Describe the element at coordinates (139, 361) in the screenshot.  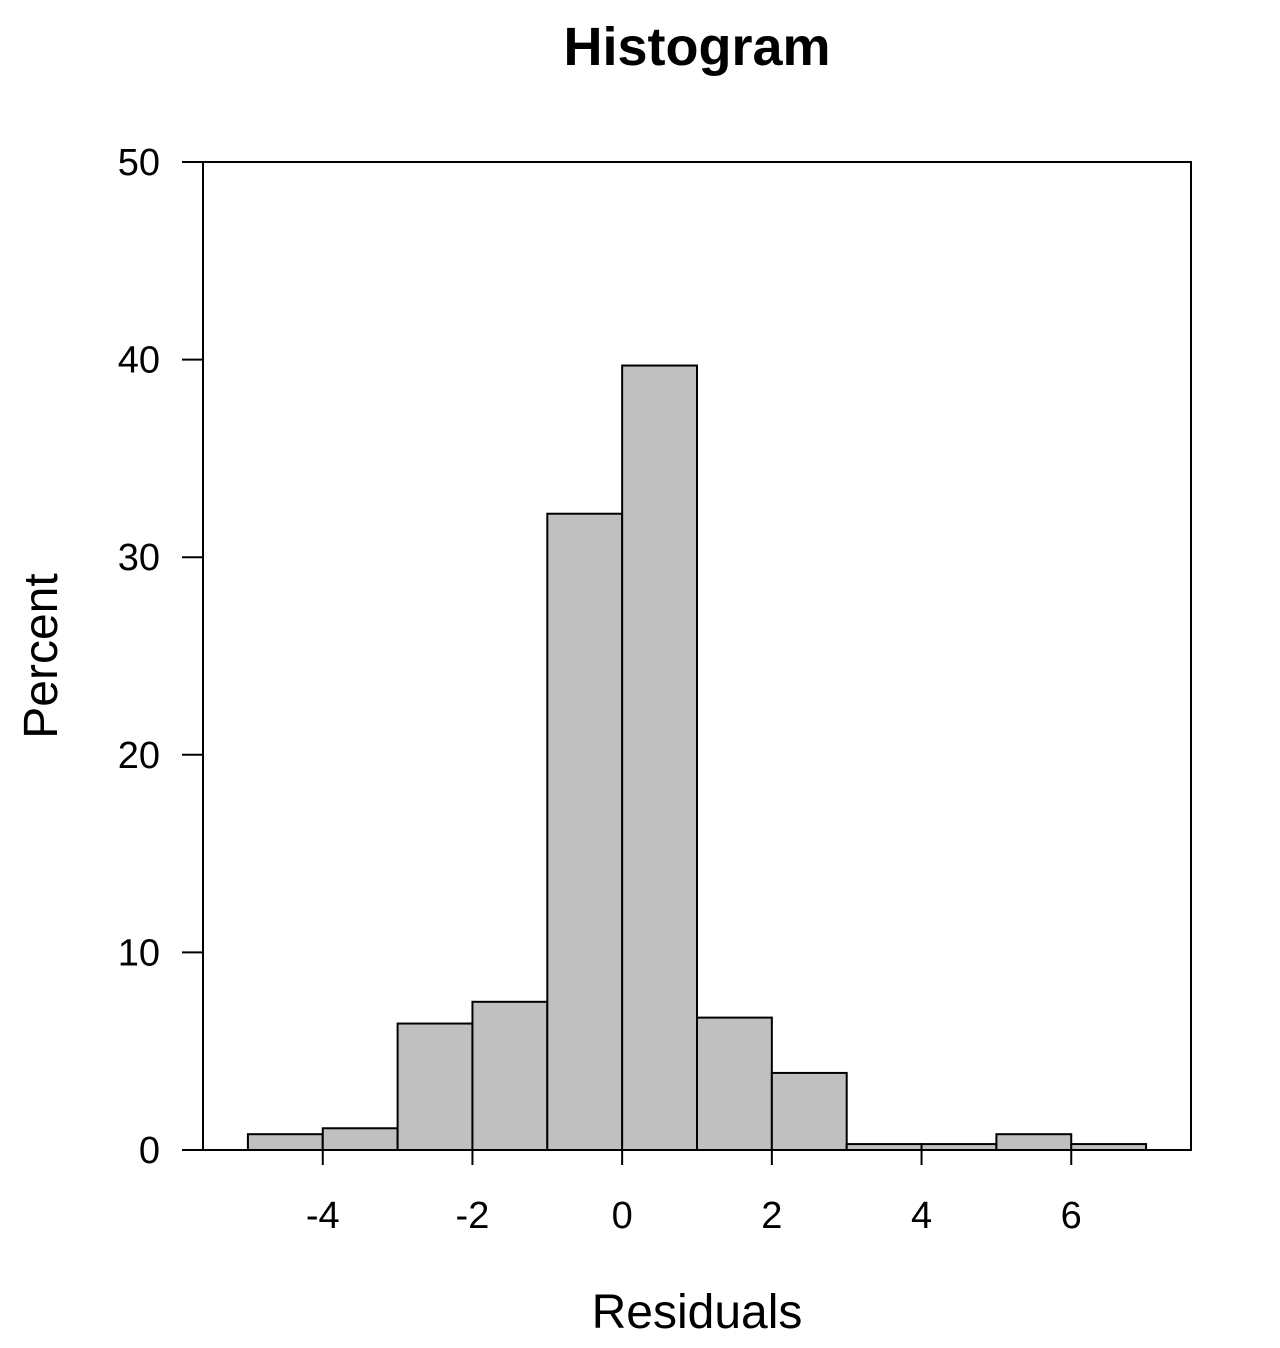
I see `y-tick-label: 40` at that location.